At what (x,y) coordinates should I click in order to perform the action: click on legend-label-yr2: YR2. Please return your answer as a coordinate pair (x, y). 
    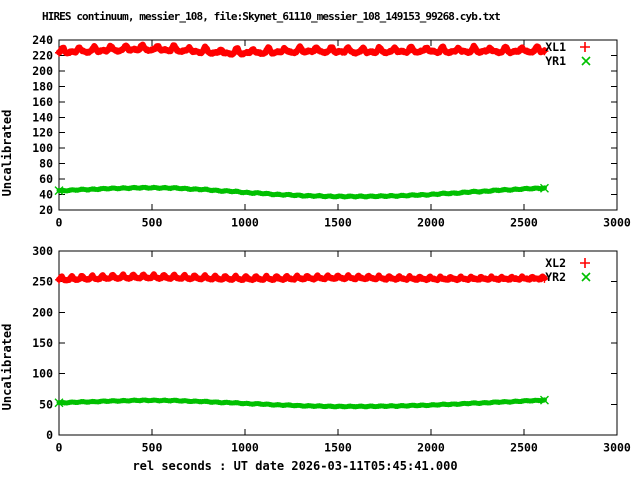
    Looking at the image, I should click on (555, 277).